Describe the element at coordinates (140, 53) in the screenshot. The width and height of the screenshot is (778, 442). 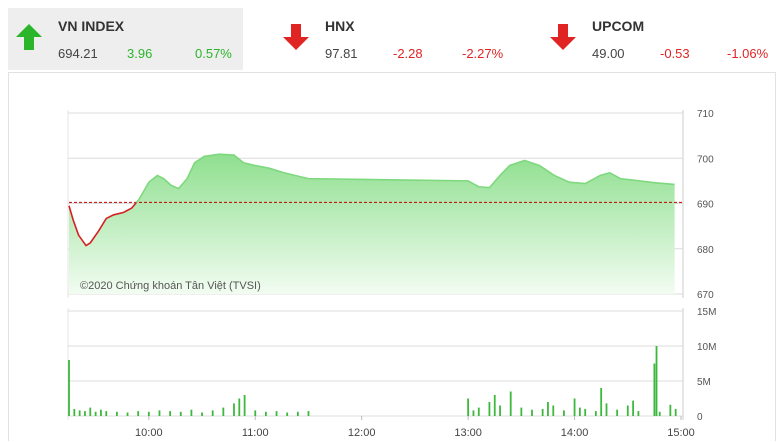
I see `index-change: 3.96` at that location.